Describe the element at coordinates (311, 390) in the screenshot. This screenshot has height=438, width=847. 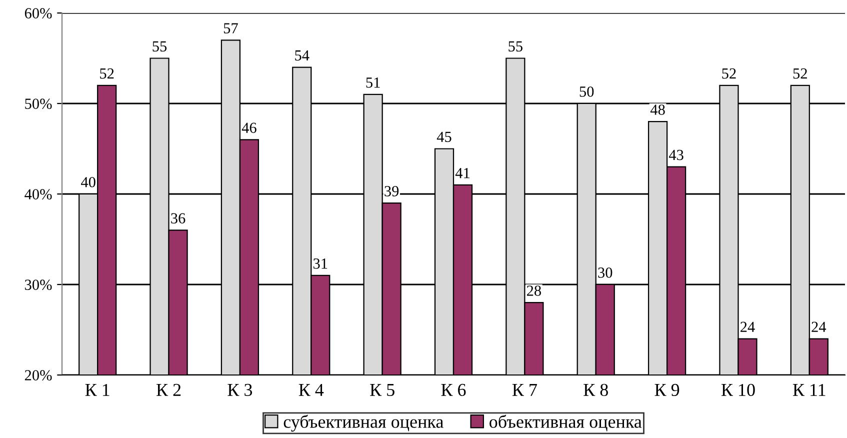
I see `x-tick-label: К 4` at that location.